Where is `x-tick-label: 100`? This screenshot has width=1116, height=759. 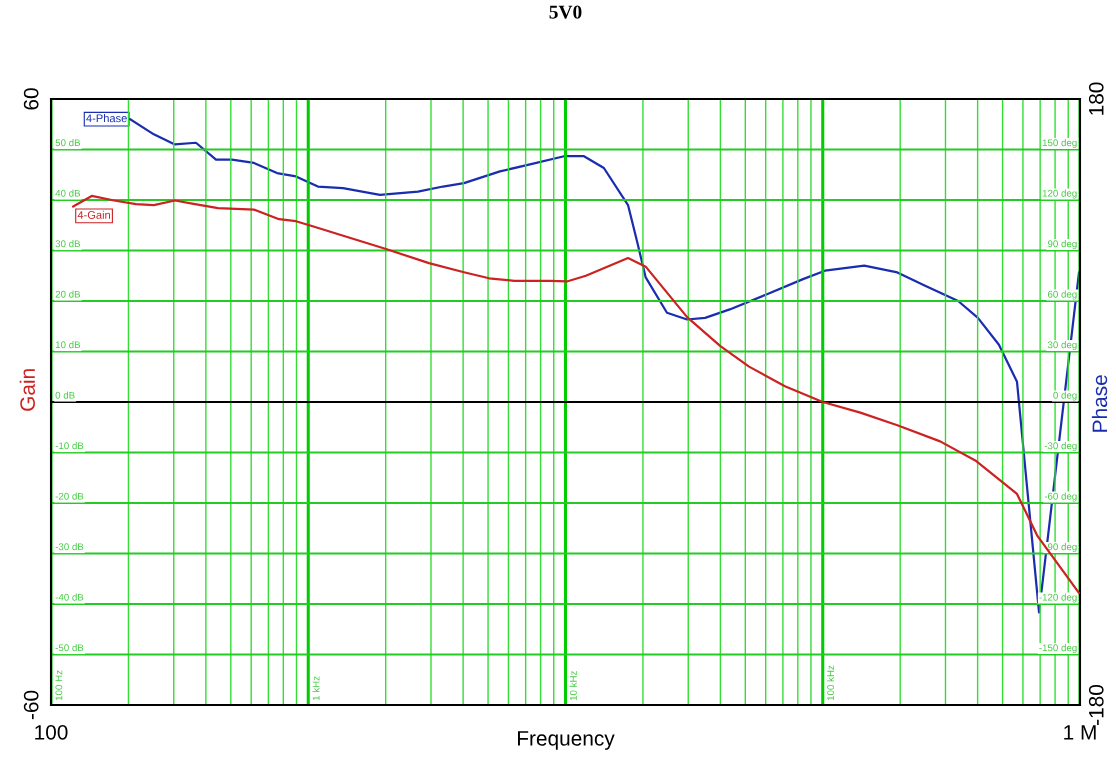
x-tick-label: 100 is located at coordinates (51, 732).